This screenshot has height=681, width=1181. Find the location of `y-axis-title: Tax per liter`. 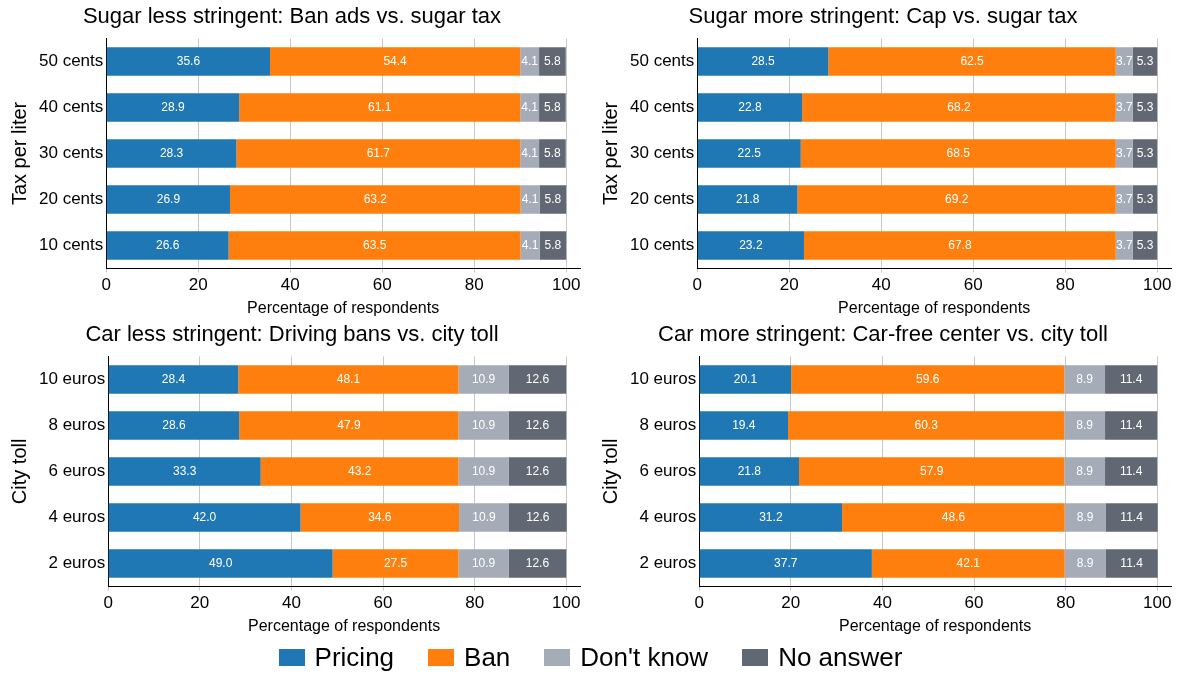

y-axis-title: Tax per liter is located at coordinates (18, 153).